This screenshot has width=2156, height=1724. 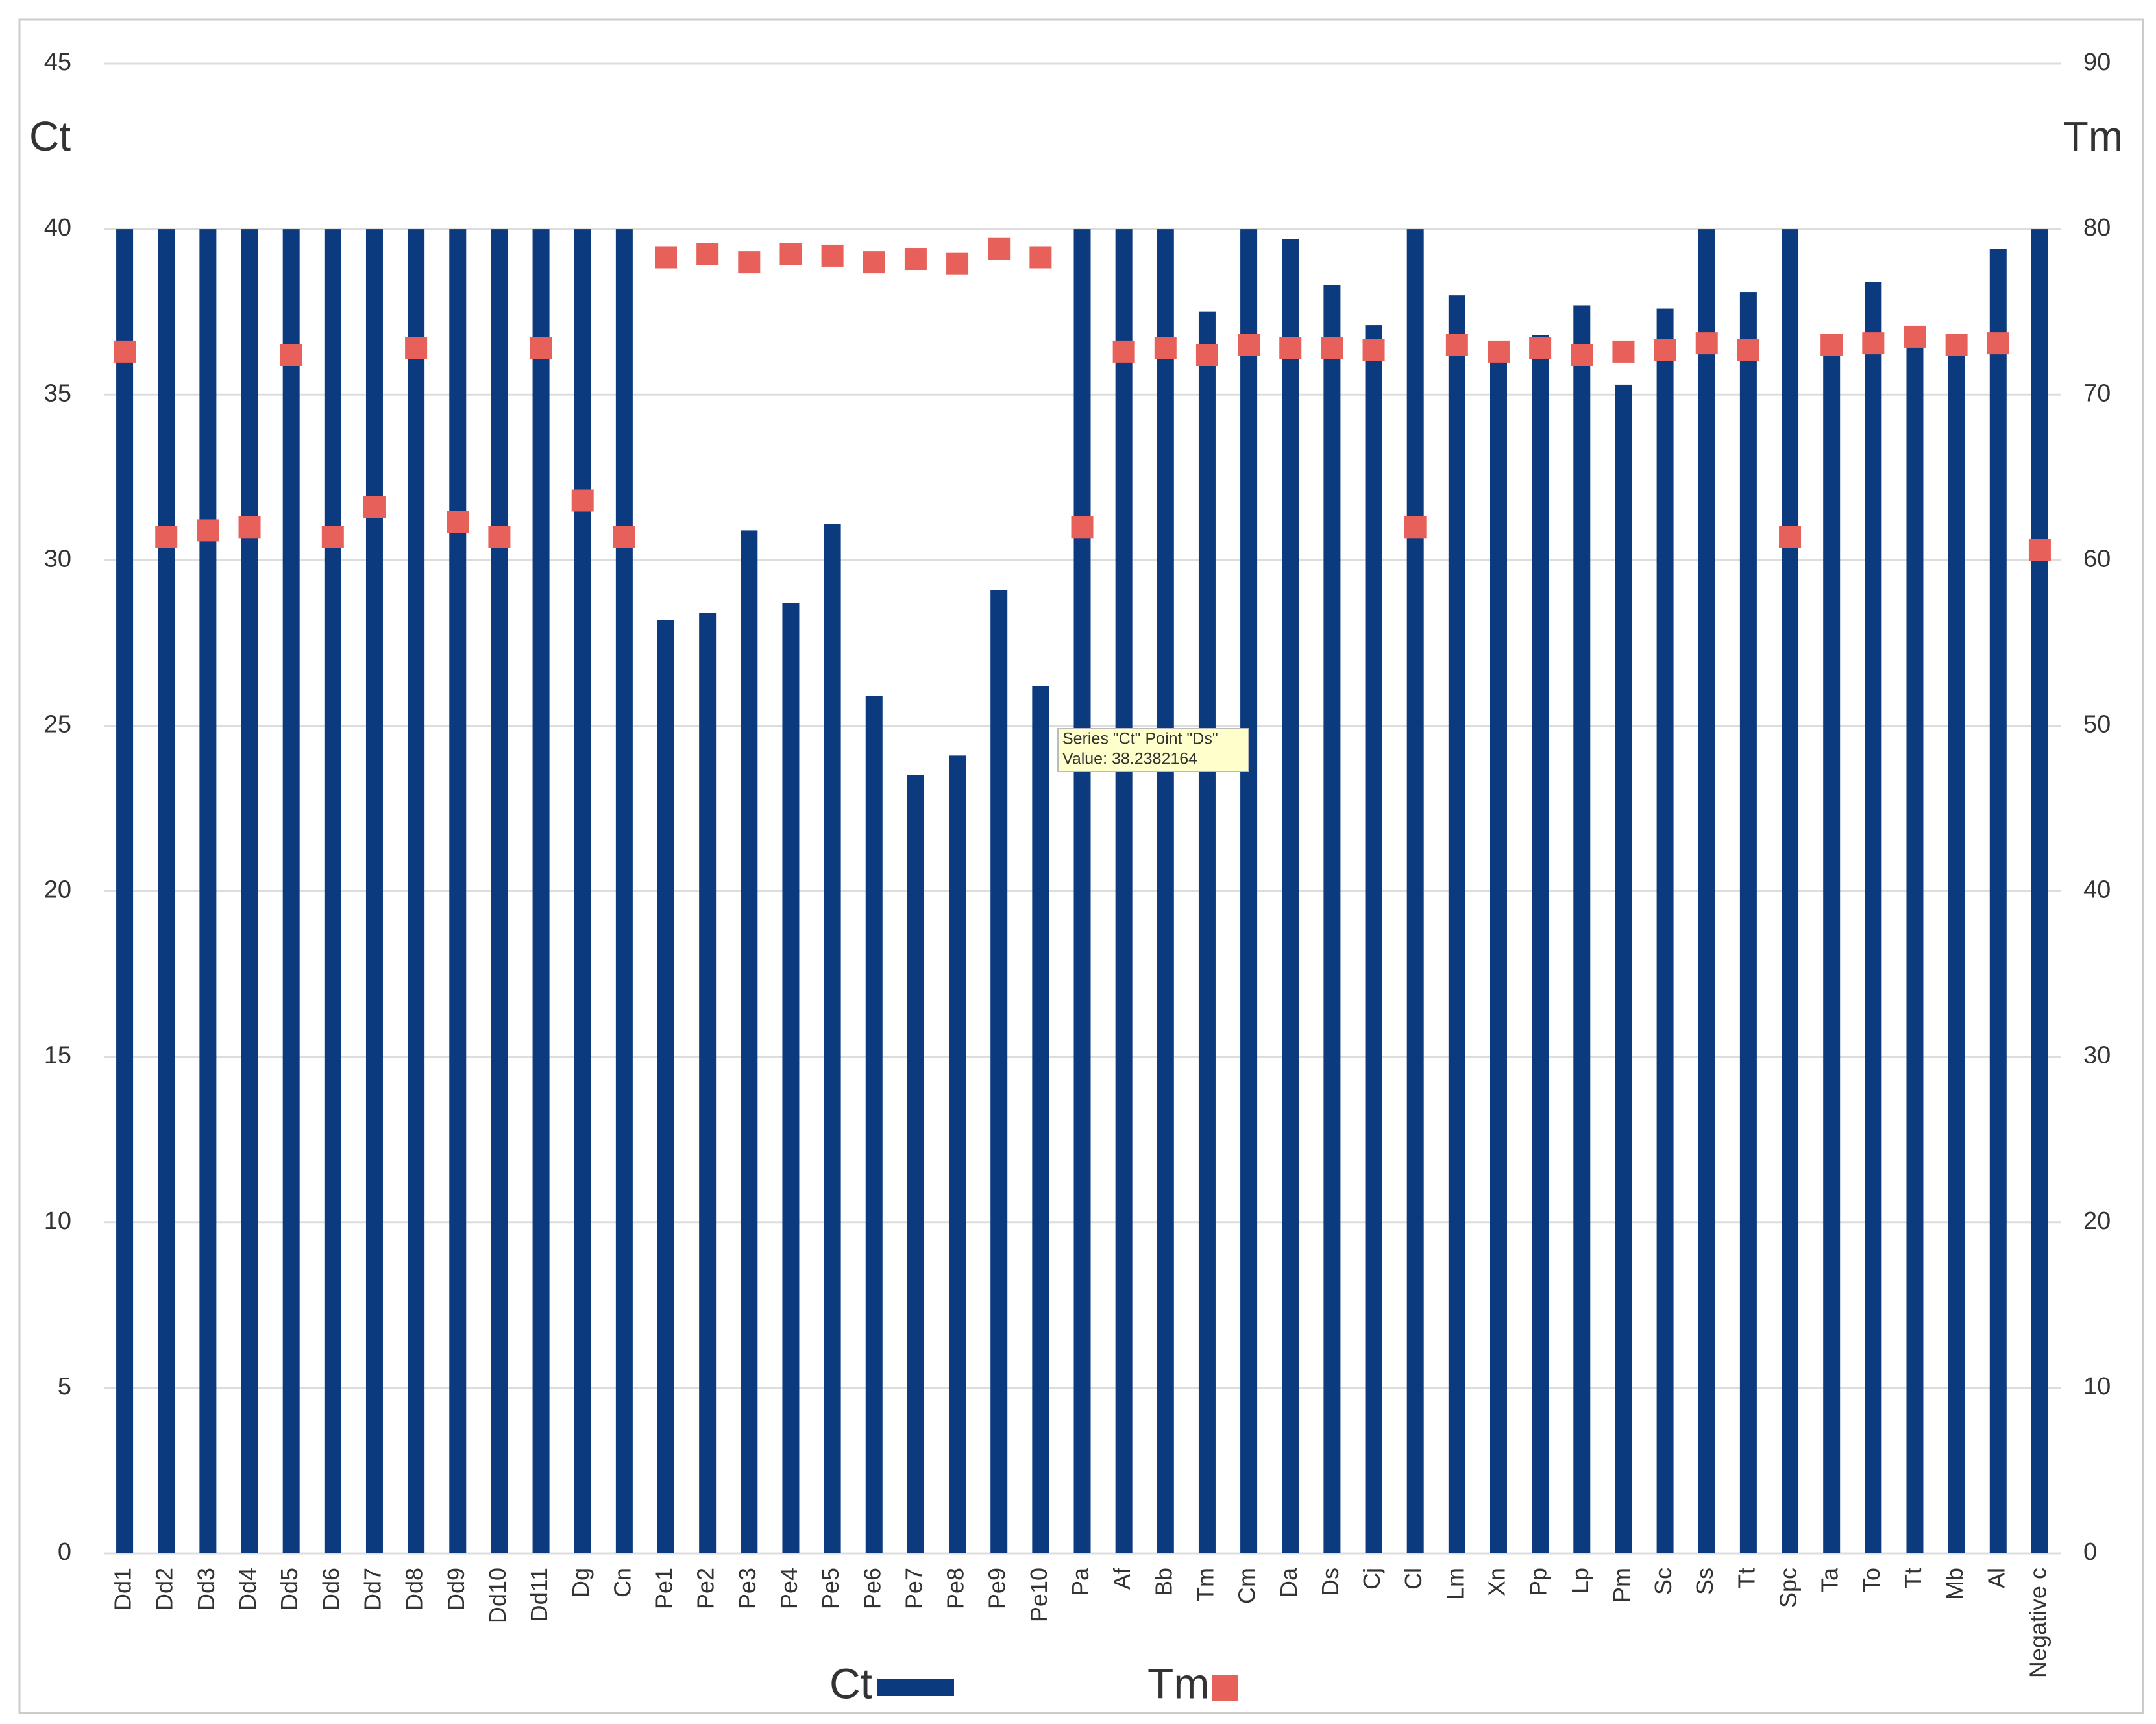 I want to click on x-tick-label: Xn, so click(x=1497, y=1582).